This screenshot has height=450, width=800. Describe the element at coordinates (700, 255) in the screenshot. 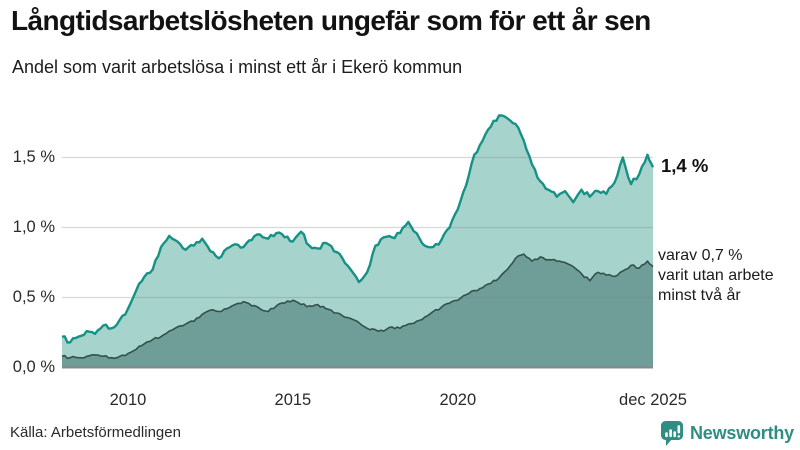

I see `varav-annotation-line: varav 0,7 %` at that location.